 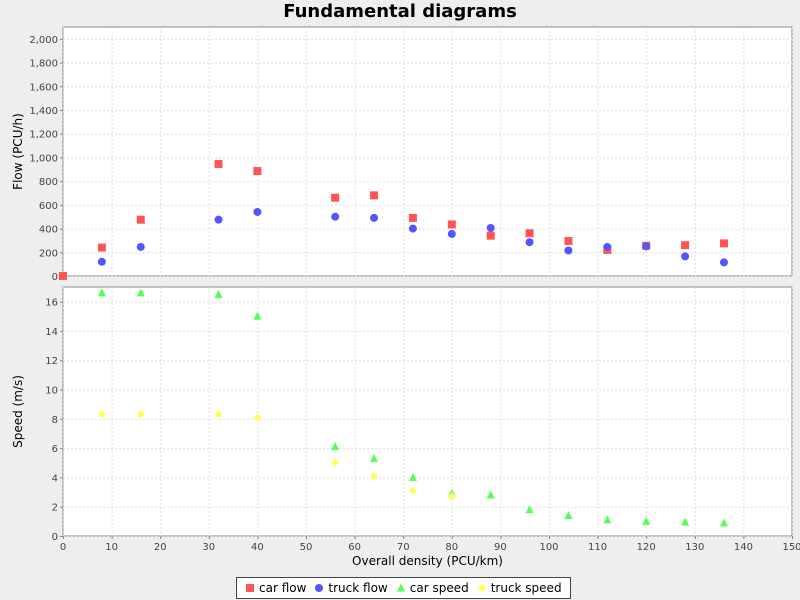 I want to click on x-tick-label: 140, so click(x=743, y=547).